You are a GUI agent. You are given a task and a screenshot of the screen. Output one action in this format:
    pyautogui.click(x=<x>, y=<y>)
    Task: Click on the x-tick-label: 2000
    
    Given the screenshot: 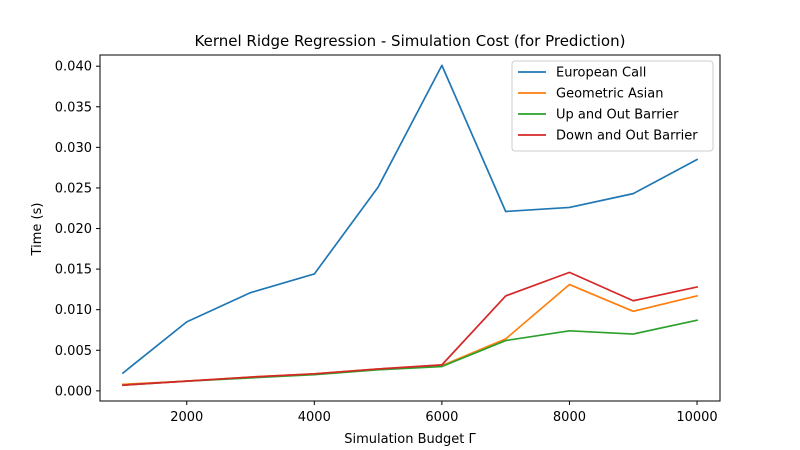 What is the action you would take?
    pyautogui.click(x=186, y=417)
    